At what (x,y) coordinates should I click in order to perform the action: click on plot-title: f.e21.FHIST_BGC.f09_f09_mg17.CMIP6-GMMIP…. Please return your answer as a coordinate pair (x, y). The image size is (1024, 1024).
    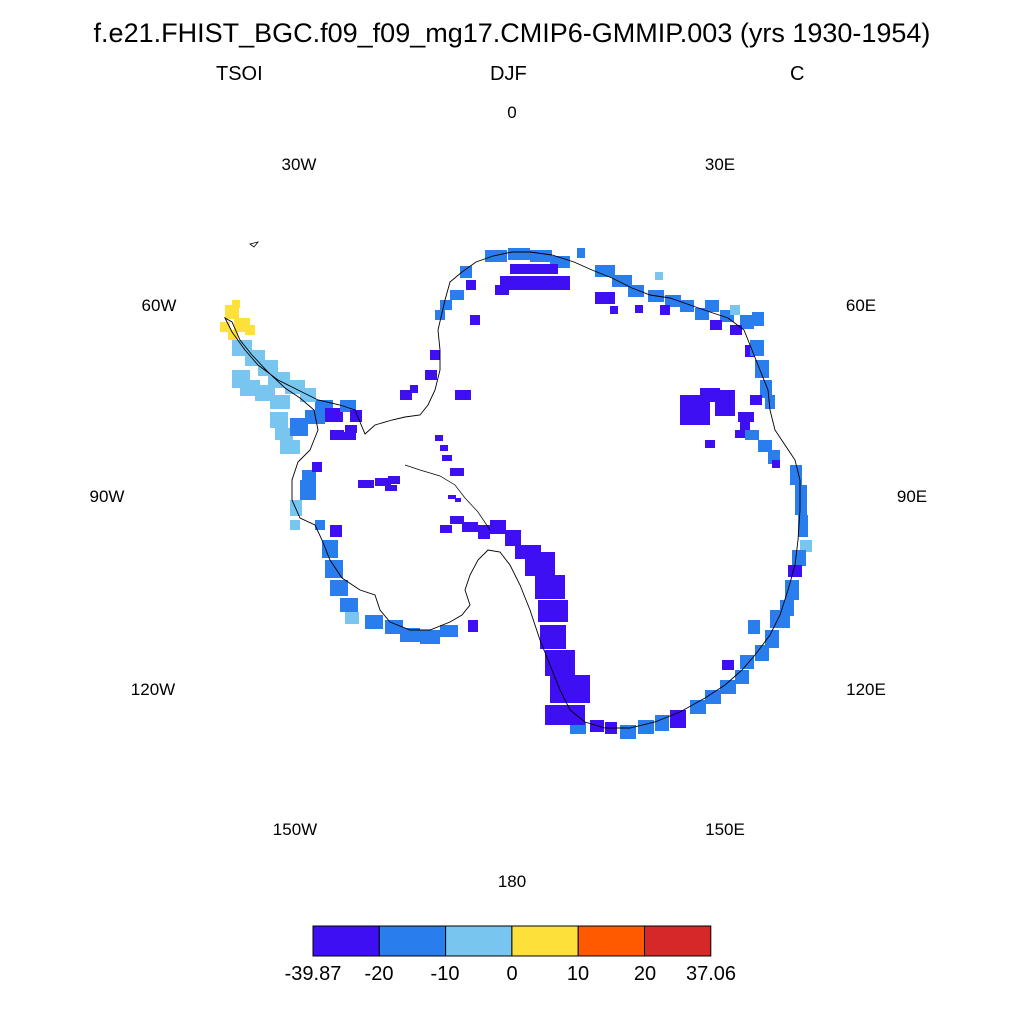
    Looking at the image, I should click on (512, 33).